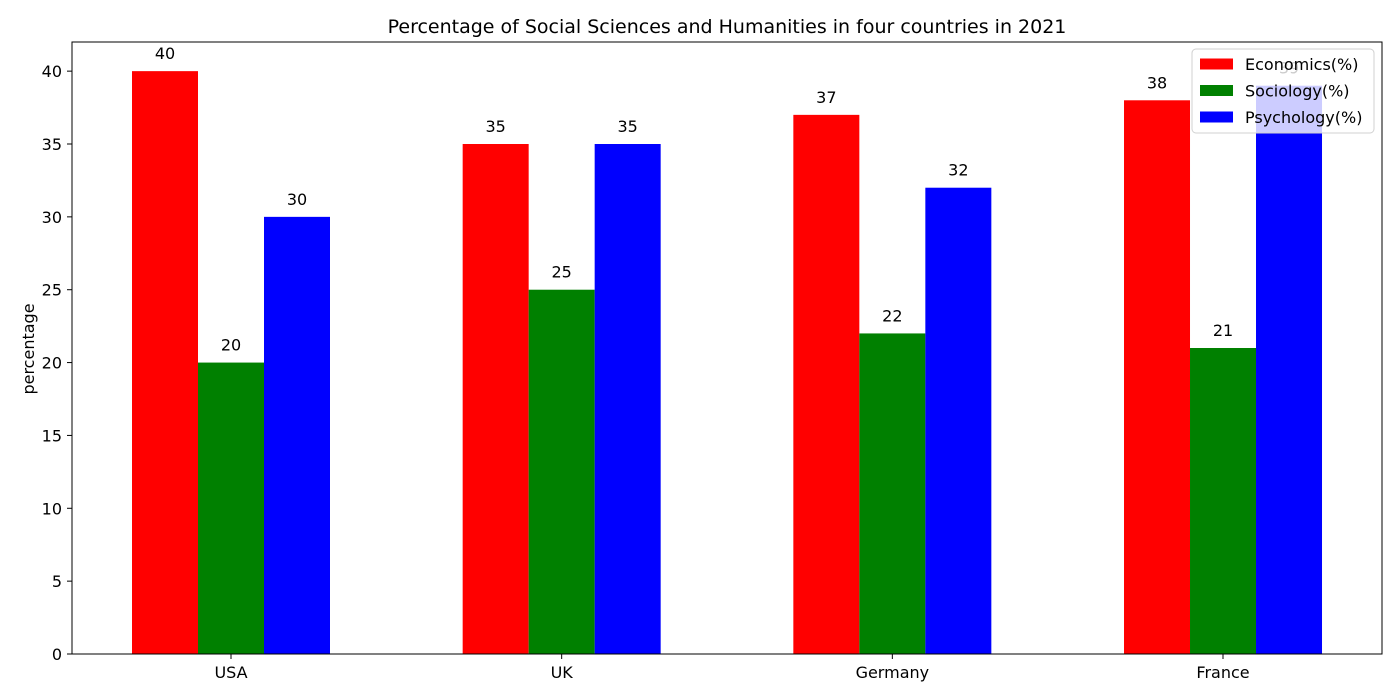 The height and width of the screenshot is (700, 1400). I want to click on data-label: 37, so click(826, 97).